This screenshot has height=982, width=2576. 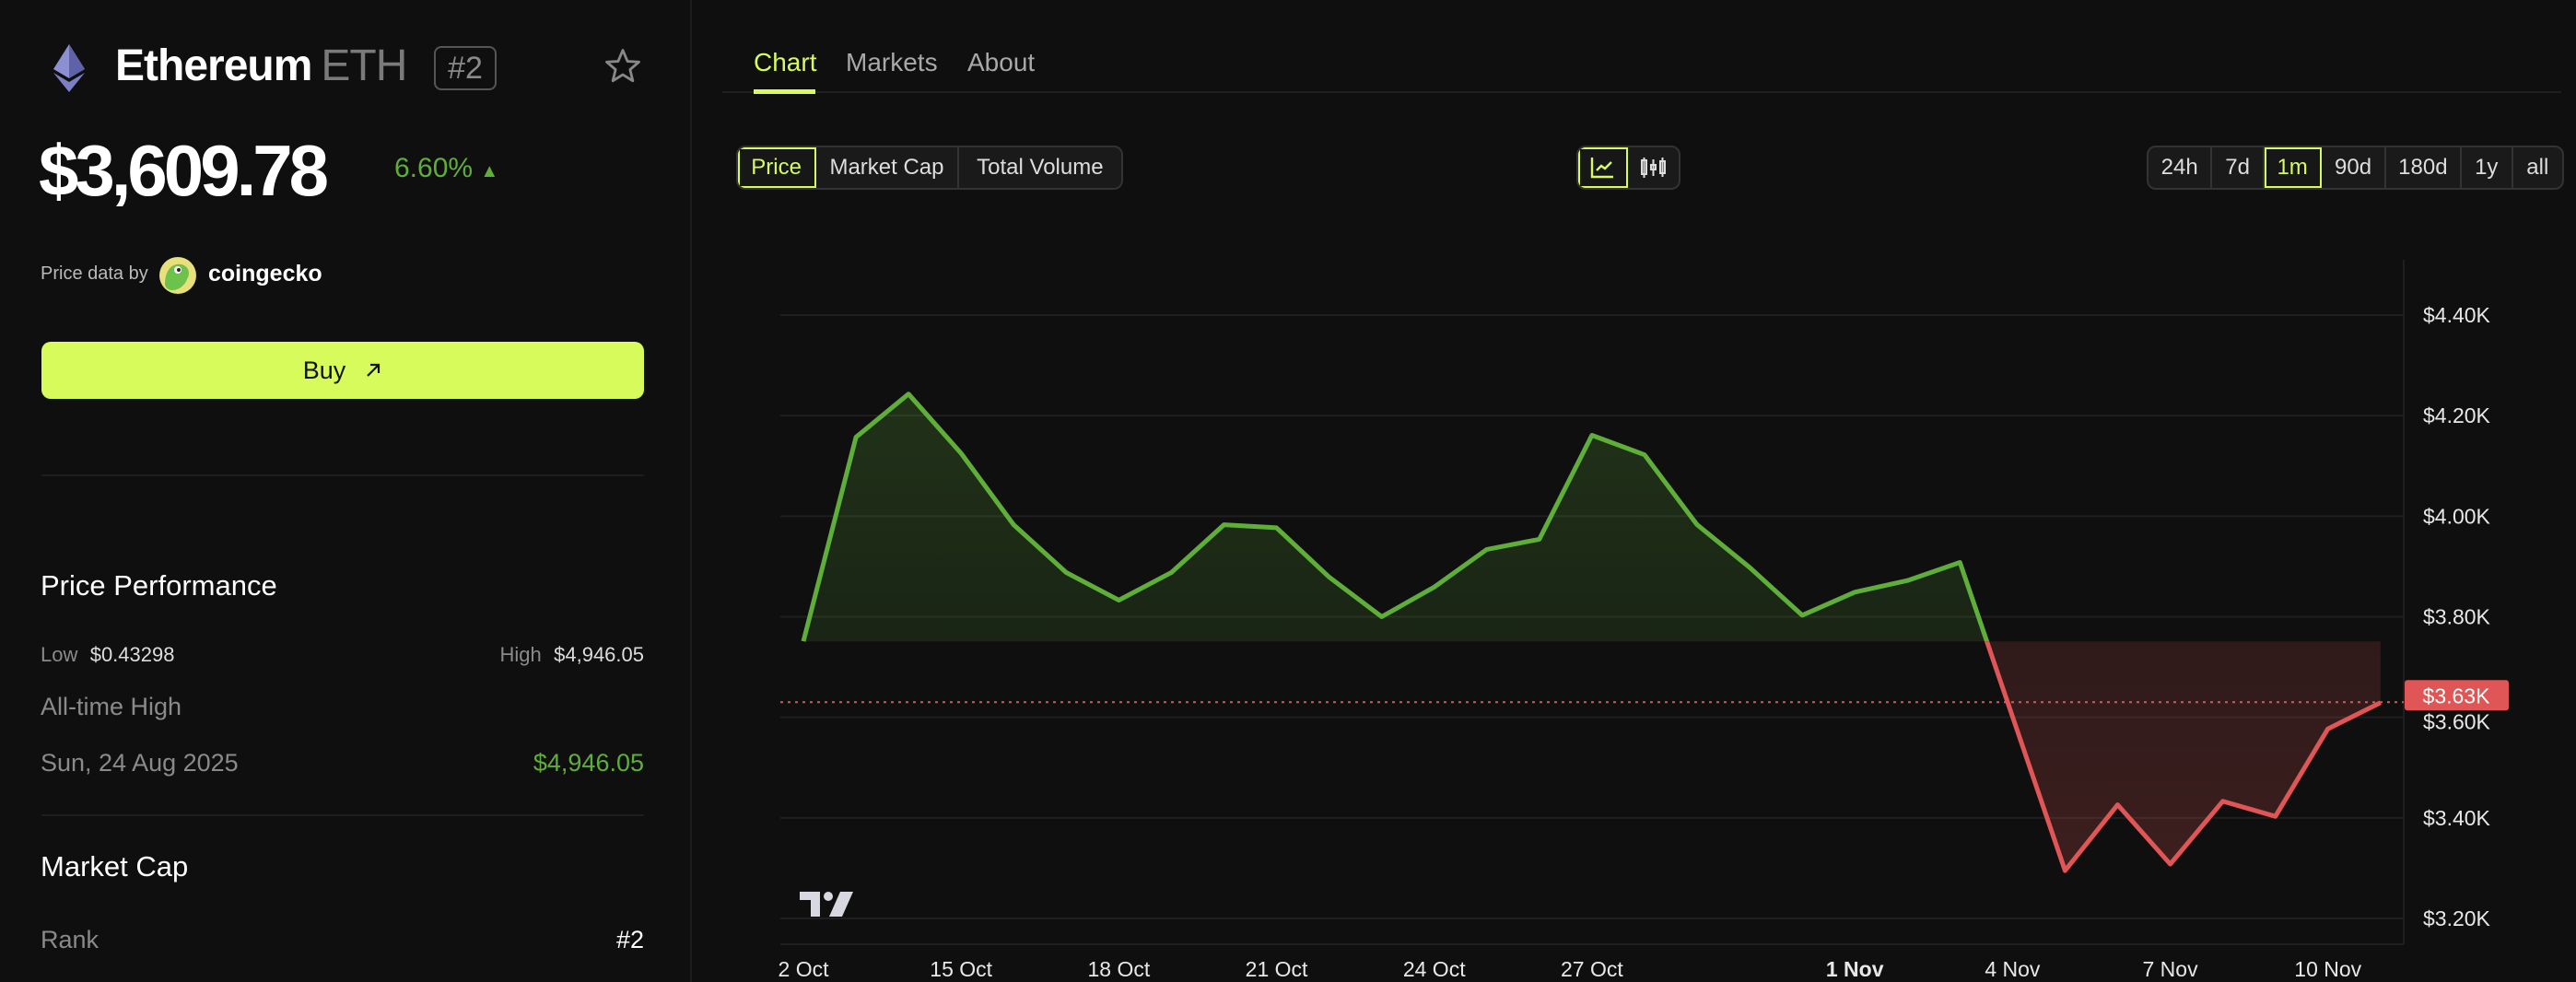 I want to click on area-fill-up, so click(x=1395, y=517).